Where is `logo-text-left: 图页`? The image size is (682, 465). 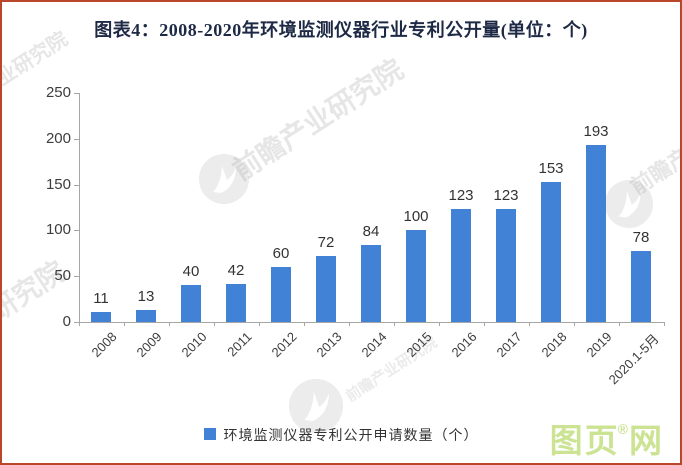 logo-text-left: 图页 is located at coordinates (584, 440).